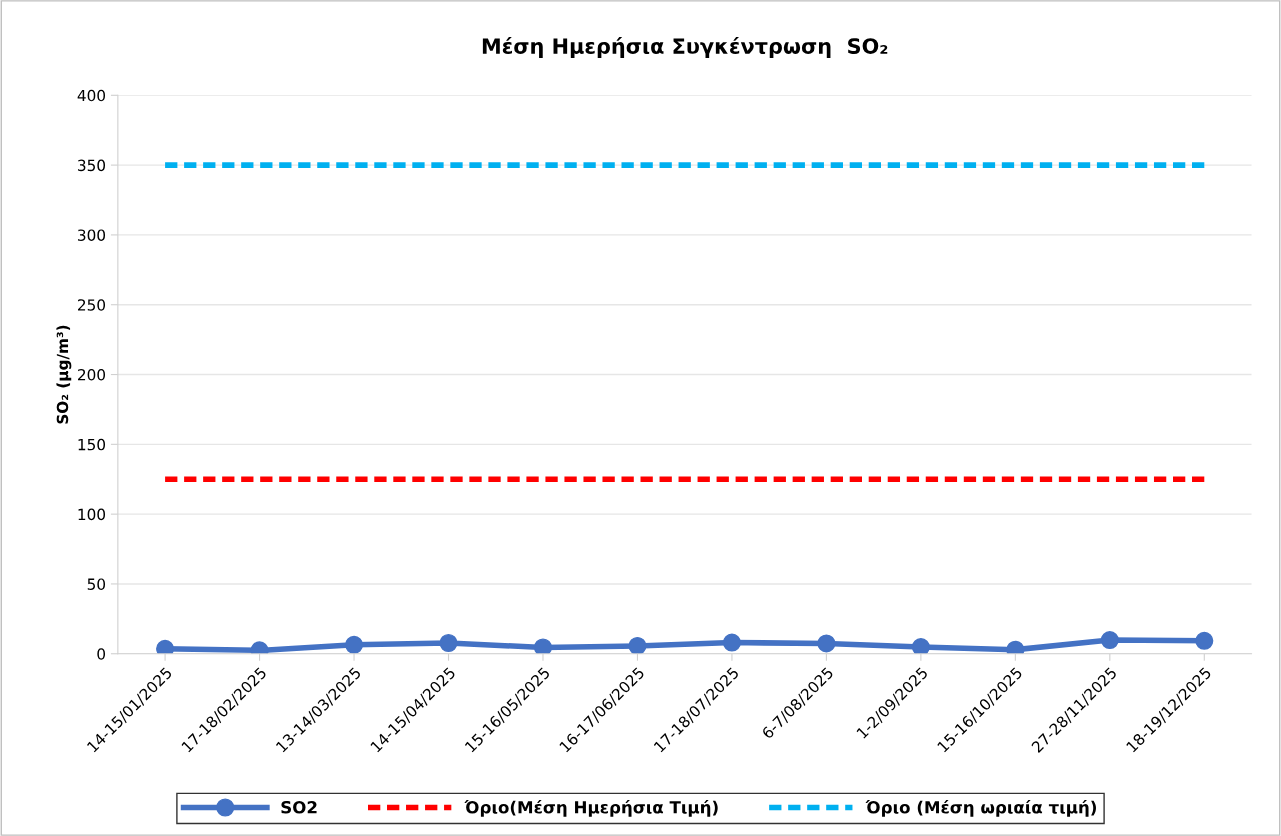  Describe the element at coordinates (92, 235) in the screenshot. I see `y-tick-label: 300` at that location.